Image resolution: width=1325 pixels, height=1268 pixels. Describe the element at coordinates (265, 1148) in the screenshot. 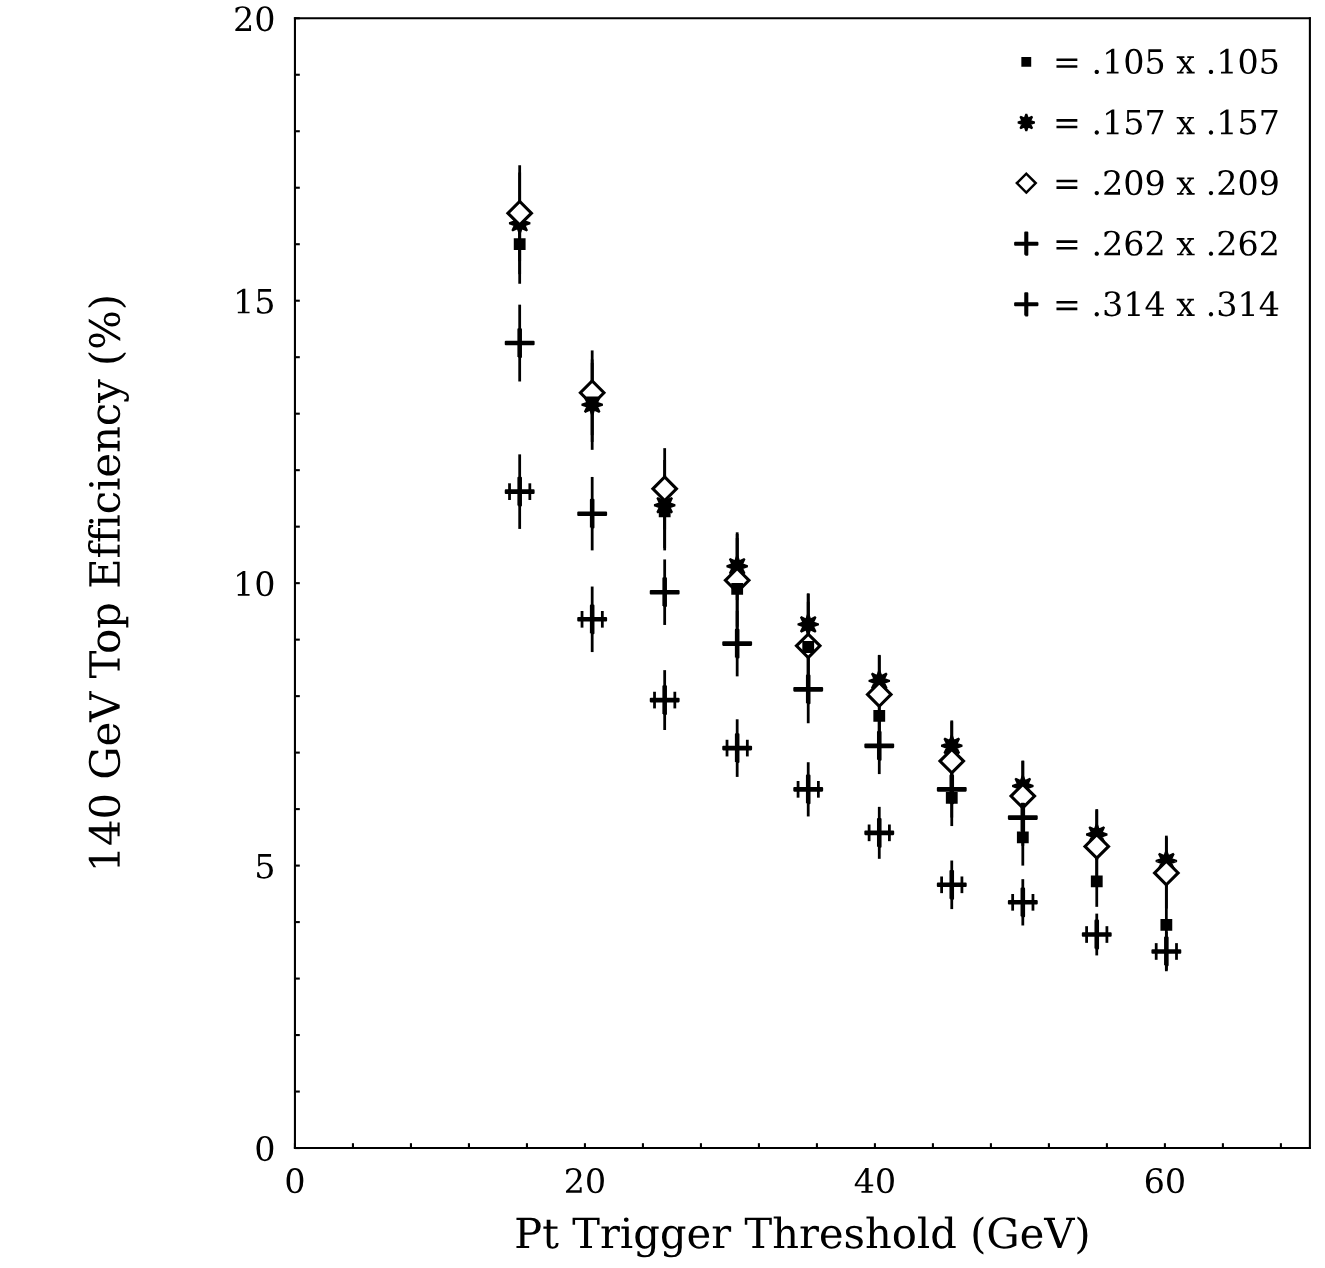

I see `y-tick-label: 0` at that location.